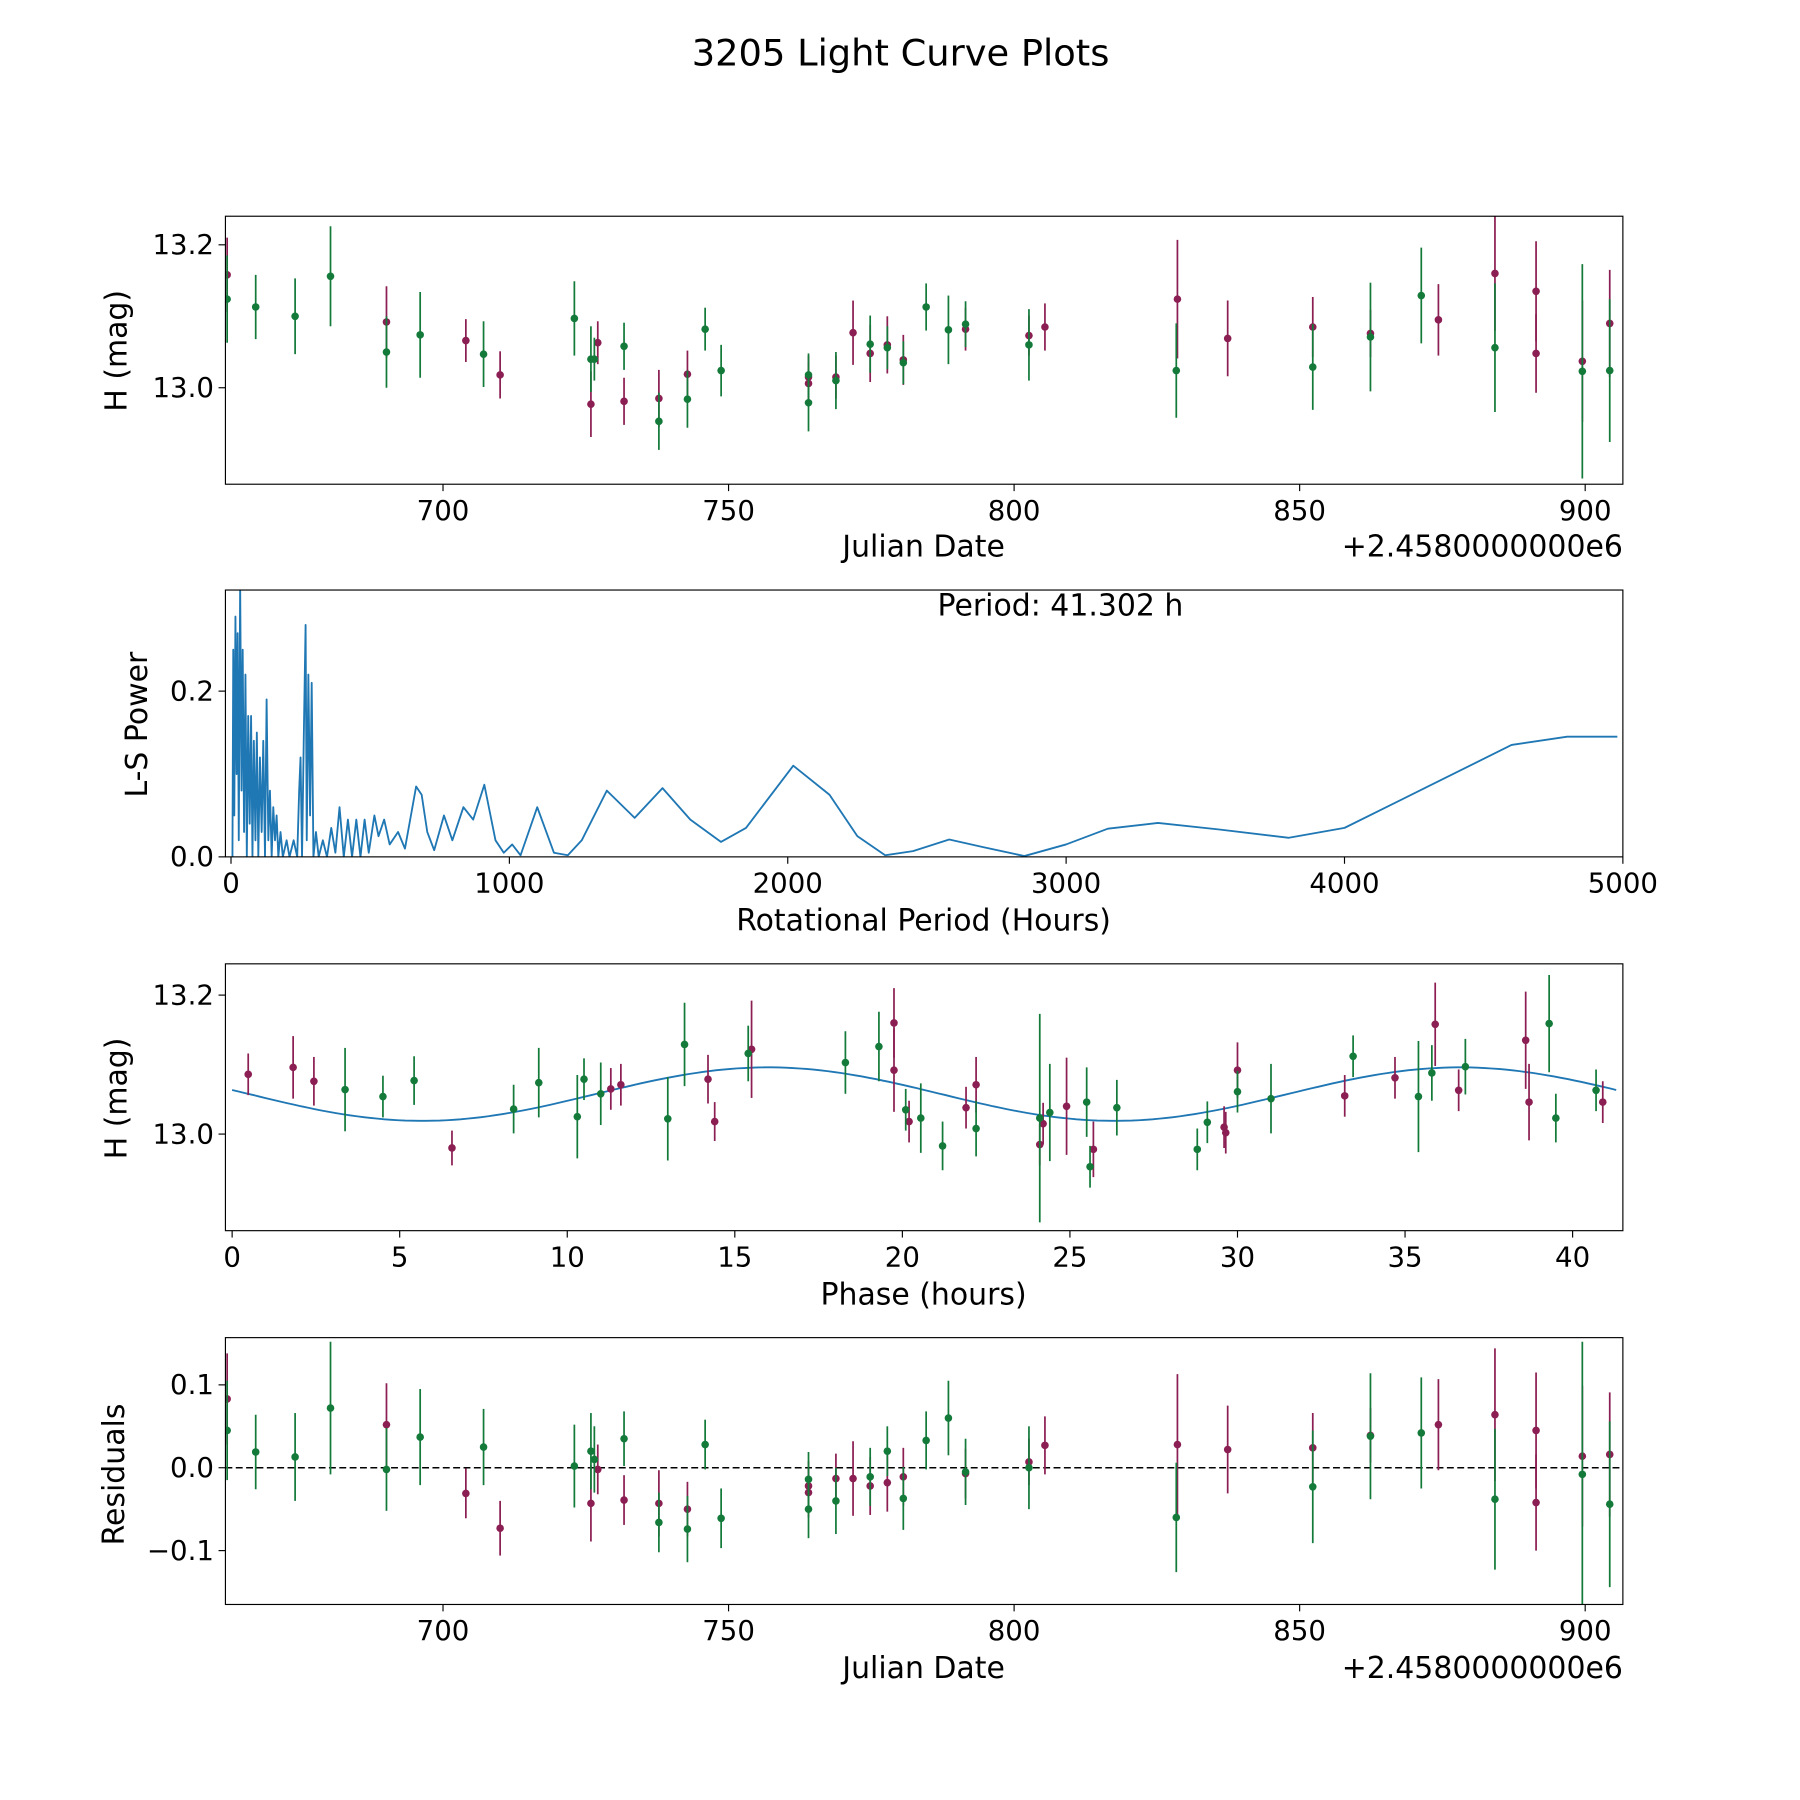 The width and height of the screenshot is (1800, 1800). What do you see at coordinates (1585, 1630) in the screenshot?
I see `x-tick-label: 900` at bounding box center [1585, 1630].